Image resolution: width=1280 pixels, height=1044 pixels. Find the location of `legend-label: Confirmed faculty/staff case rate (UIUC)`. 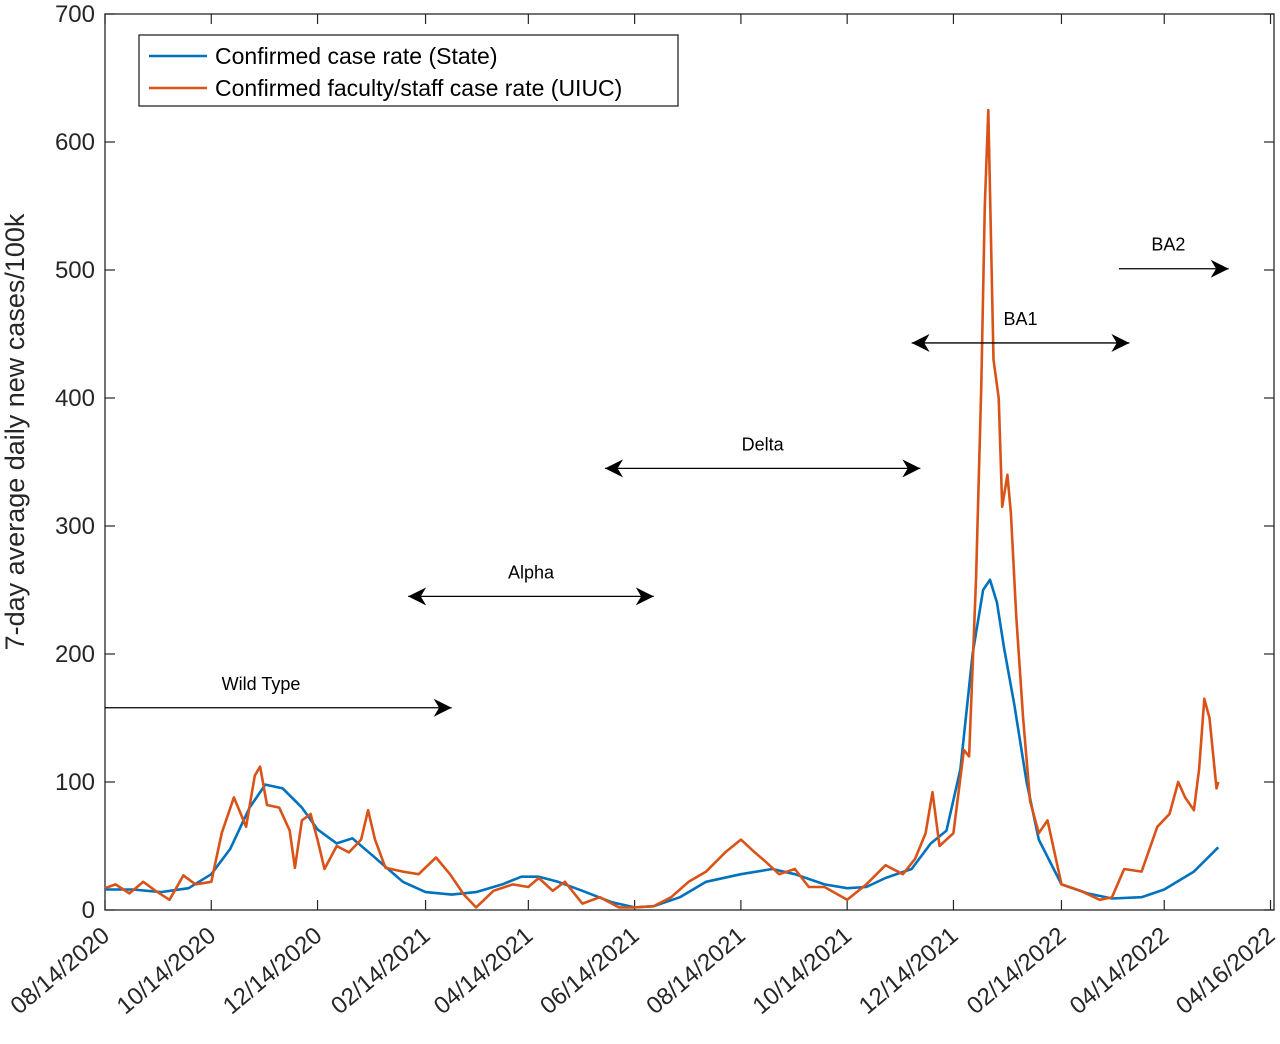

legend-label: Confirmed faculty/staff case rate (UIUC) is located at coordinates (418, 88).